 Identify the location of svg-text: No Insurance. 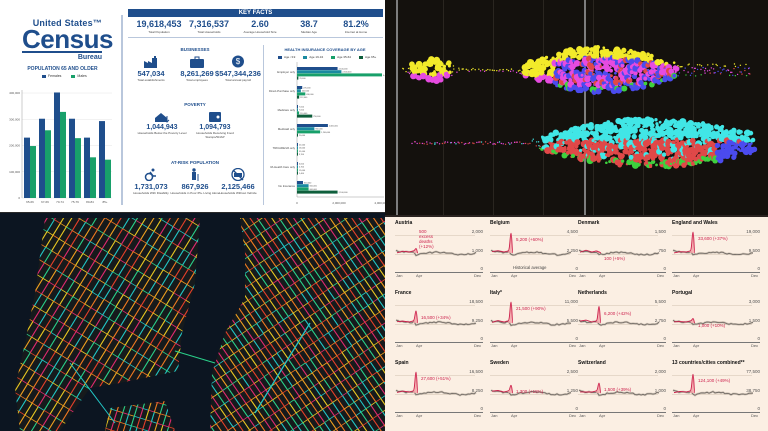
(286, 186).